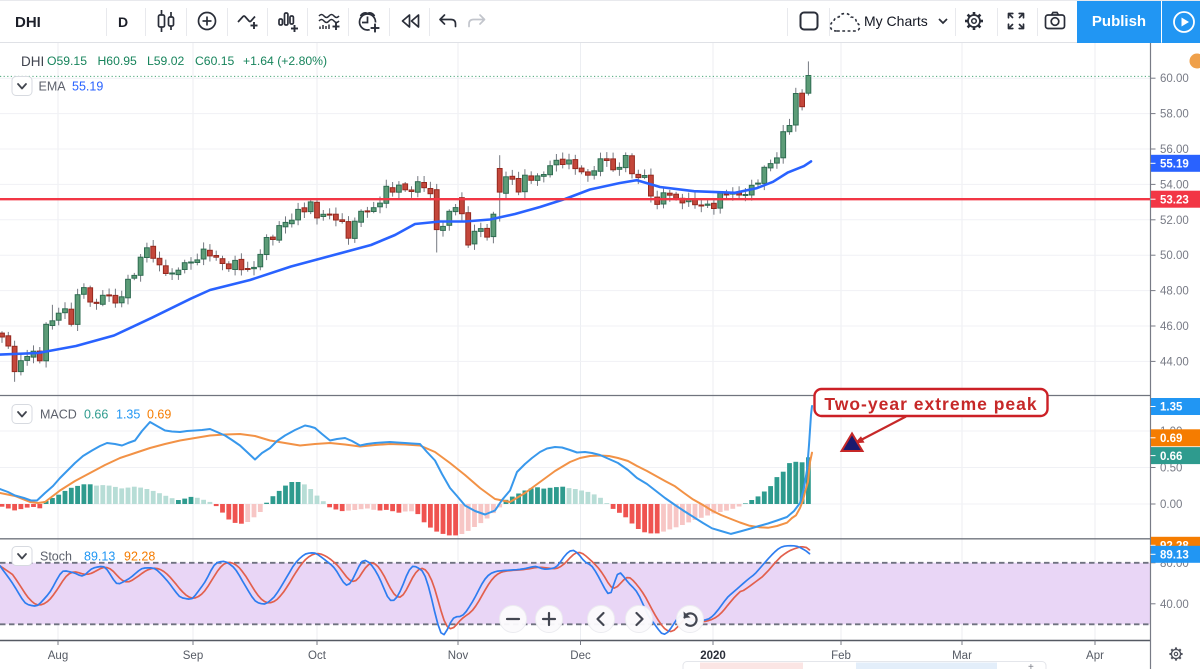 Image resolution: width=1200 pixels, height=669 pixels. I want to click on svg-text: Nov, so click(458, 656).